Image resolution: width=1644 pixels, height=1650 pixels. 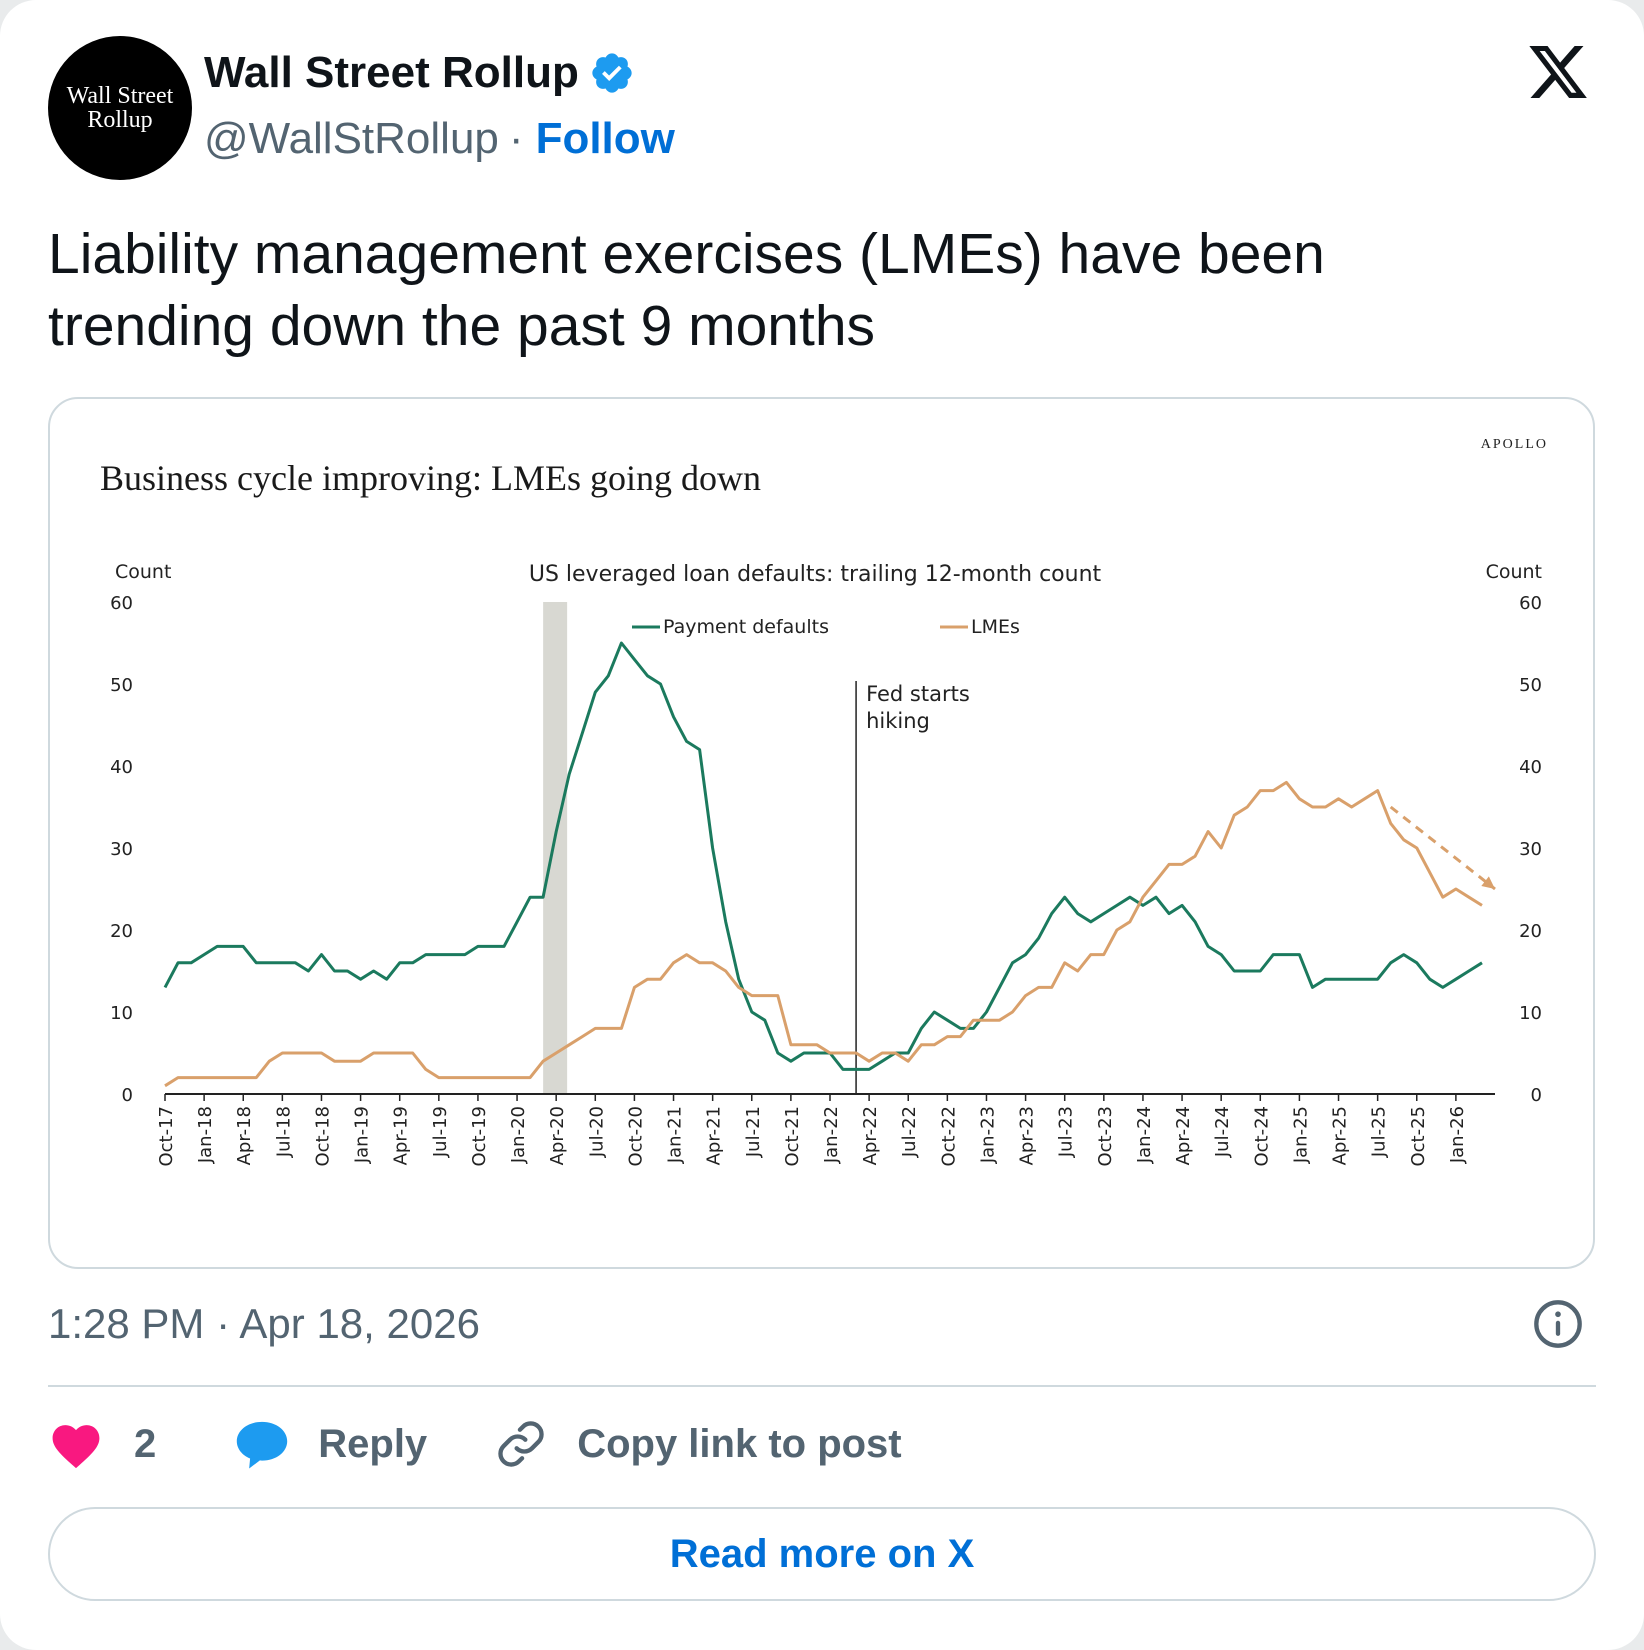 I want to click on x-tick-label: Jan-18, so click(x=205, y=1135).